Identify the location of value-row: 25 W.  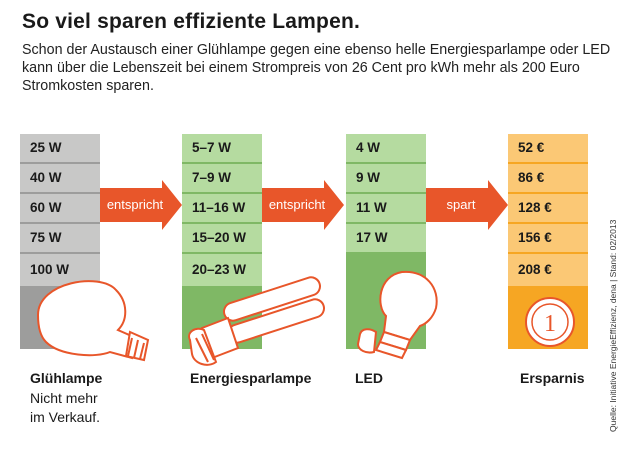
(60, 148).